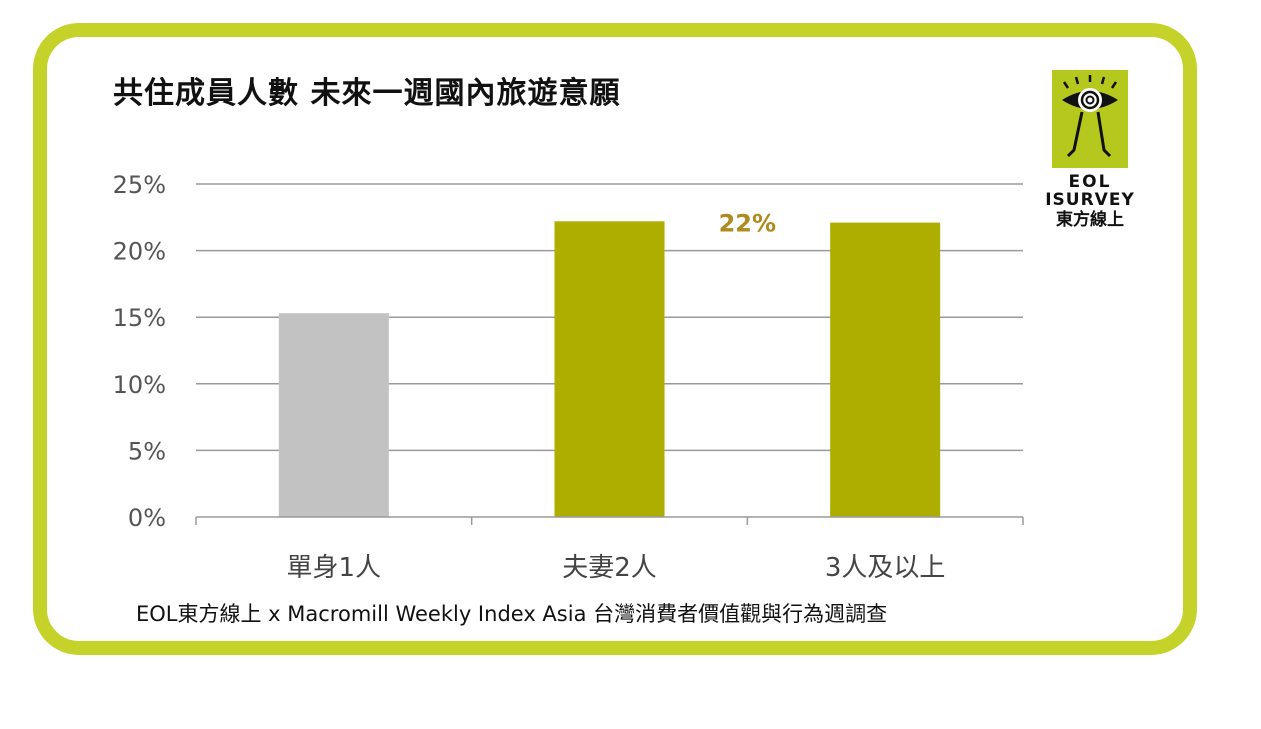 The width and height of the screenshot is (1261, 729). I want to click on y-tick-label: 20%, so click(139, 252).